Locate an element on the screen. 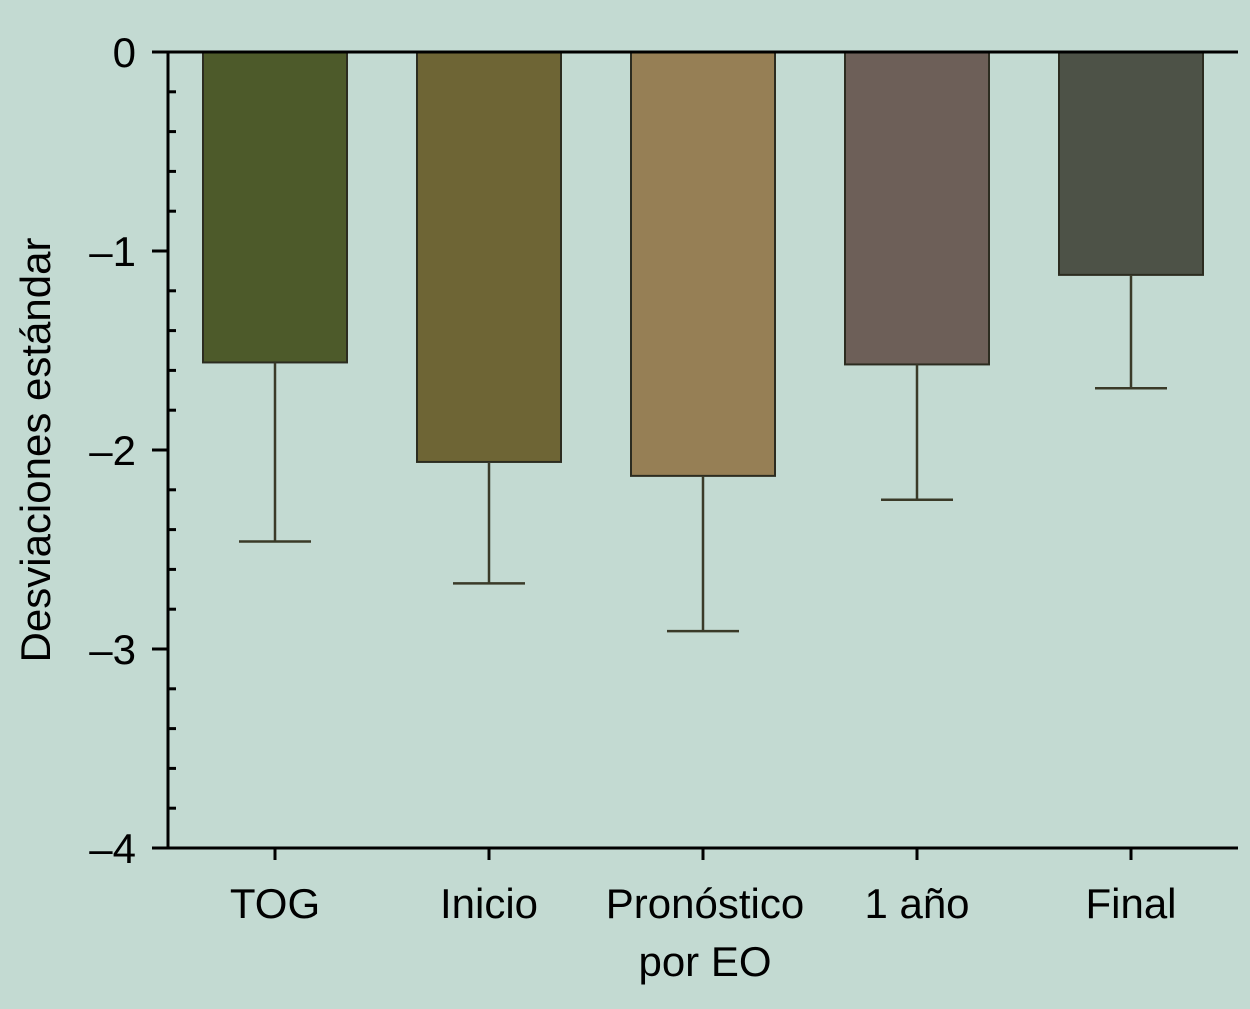  y-tick-label: –2 is located at coordinates (112, 450).